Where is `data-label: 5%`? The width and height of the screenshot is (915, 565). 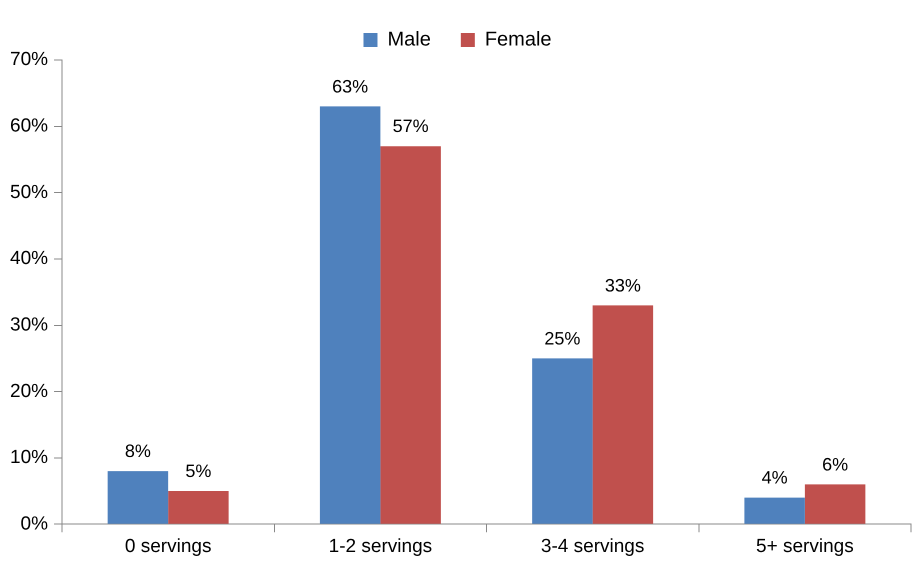
data-label: 5% is located at coordinates (198, 471).